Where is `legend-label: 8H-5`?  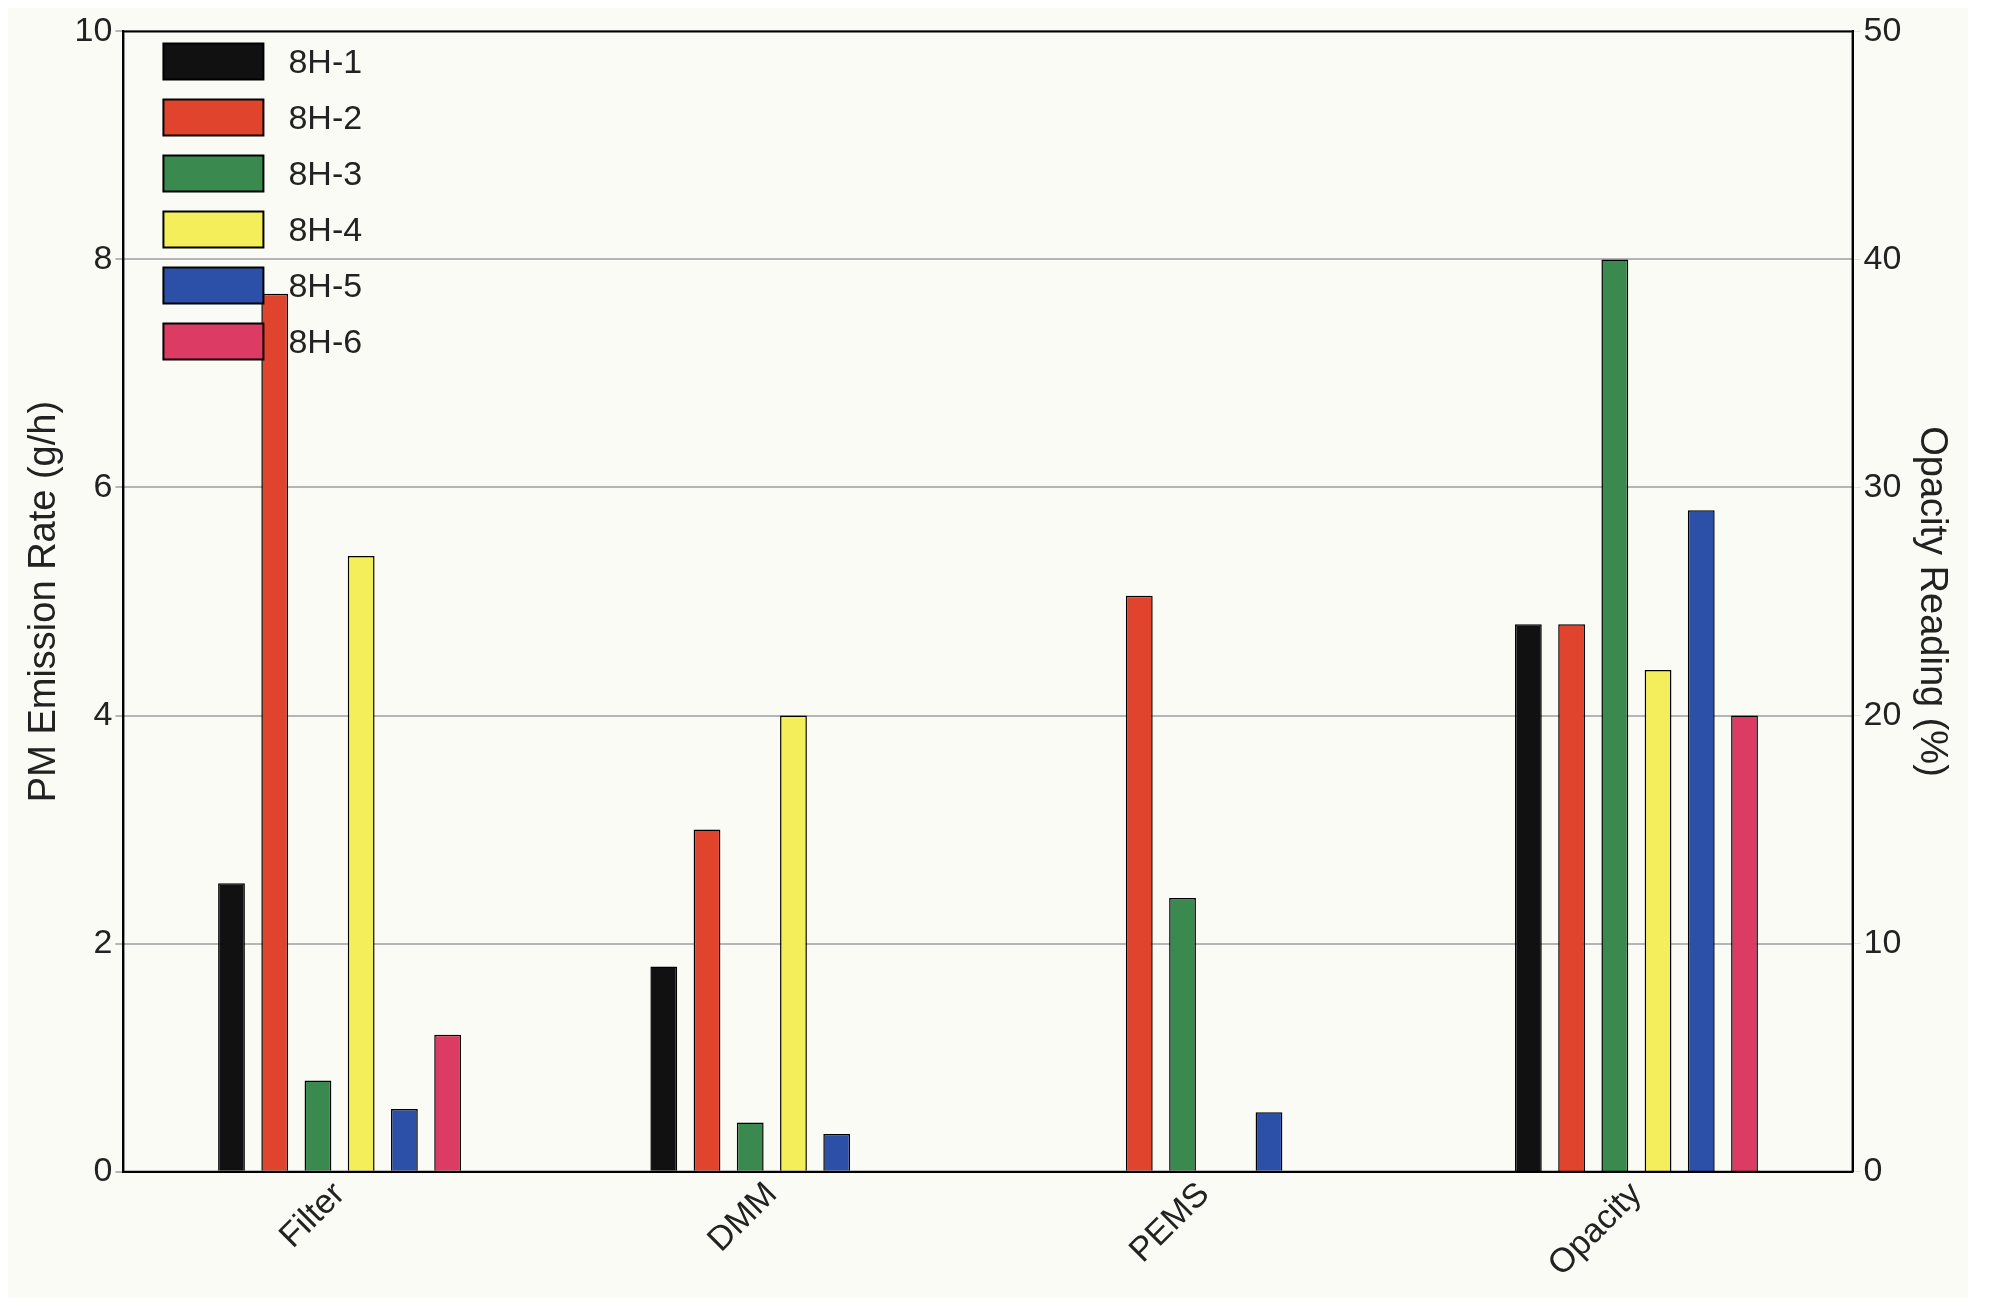 legend-label: 8H-5 is located at coordinates (325, 284).